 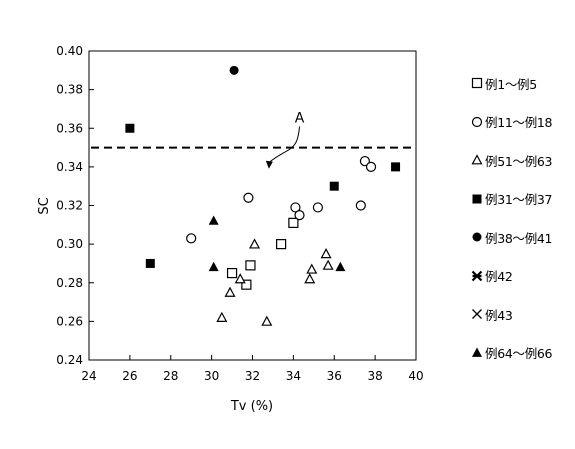 I want to click on x-tick-label: 32, so click(x=252, y=376).